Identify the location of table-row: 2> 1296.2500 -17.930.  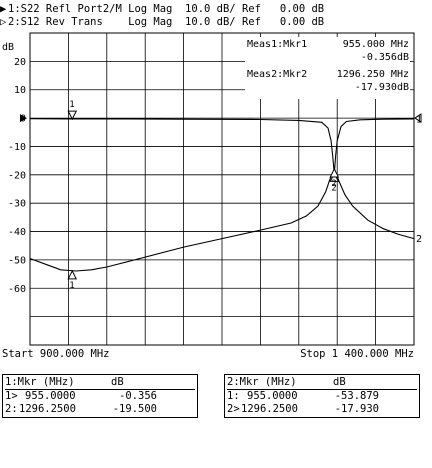
(322, 409).